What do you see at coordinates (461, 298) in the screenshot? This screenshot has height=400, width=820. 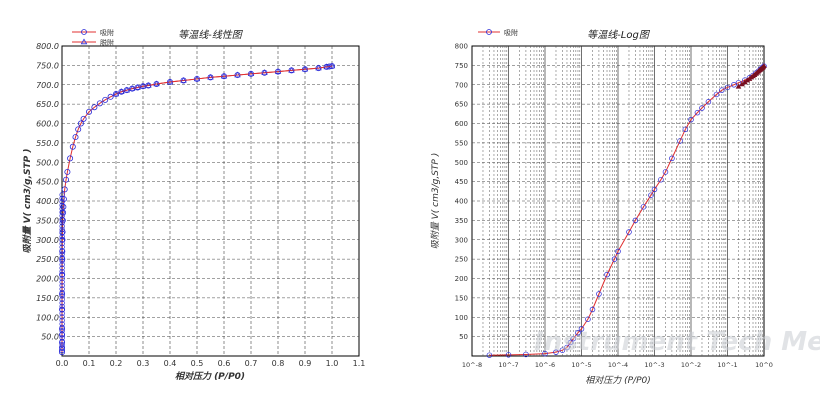 I see `y-tick-label: 150` at bounding box center [461, 298].